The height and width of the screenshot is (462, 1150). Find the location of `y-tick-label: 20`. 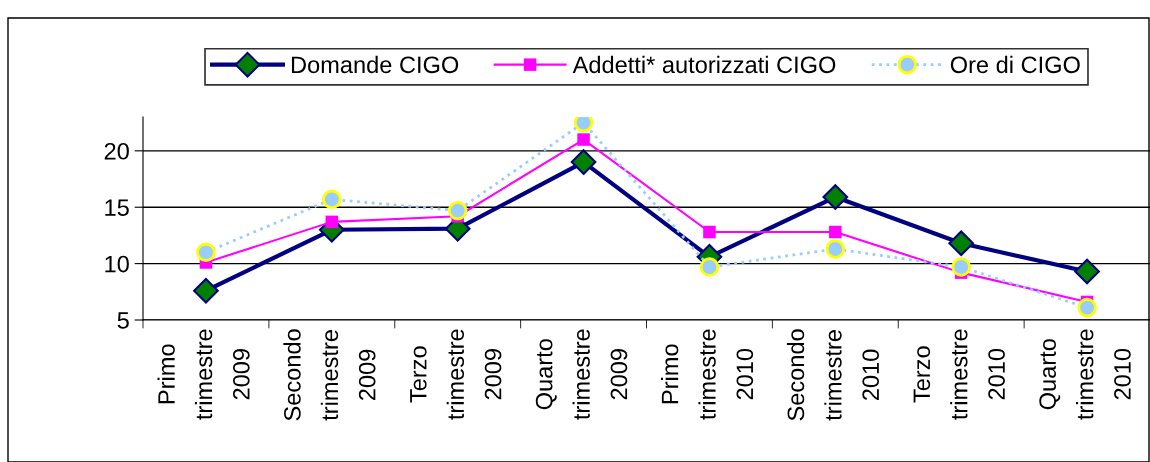

y-tick-label: 20 is located at coordinates (116, 151).